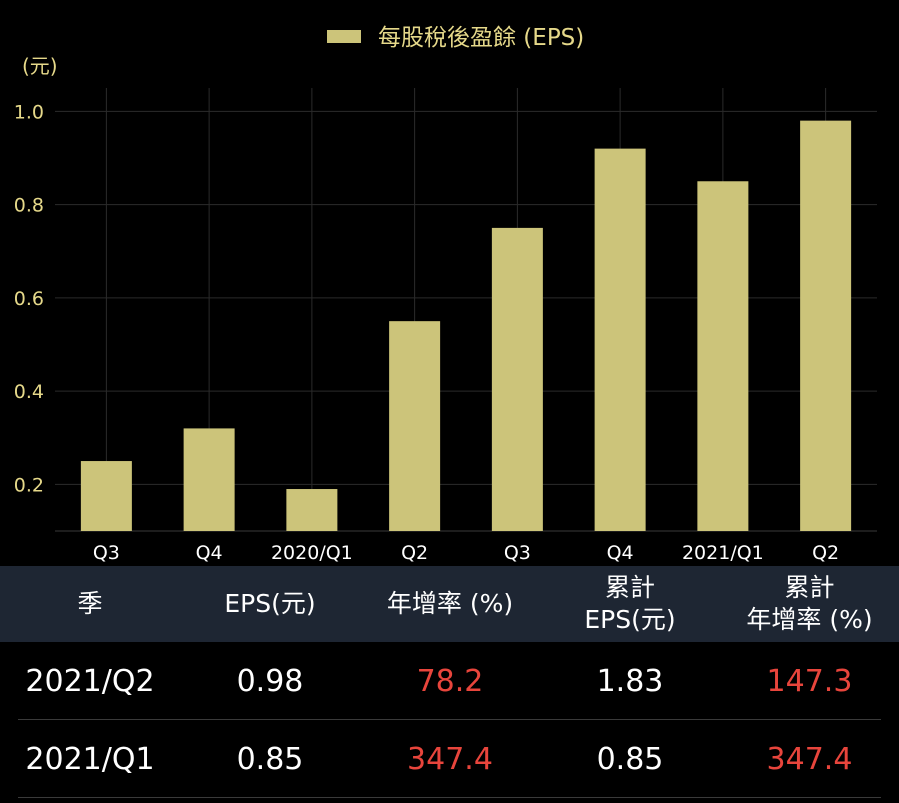 The width and height of the screenshot is (899, 803). Describe the element at coordinates (809, 759) in the screenshot. I see `cell-cum-yoy: 347.4` at that location.